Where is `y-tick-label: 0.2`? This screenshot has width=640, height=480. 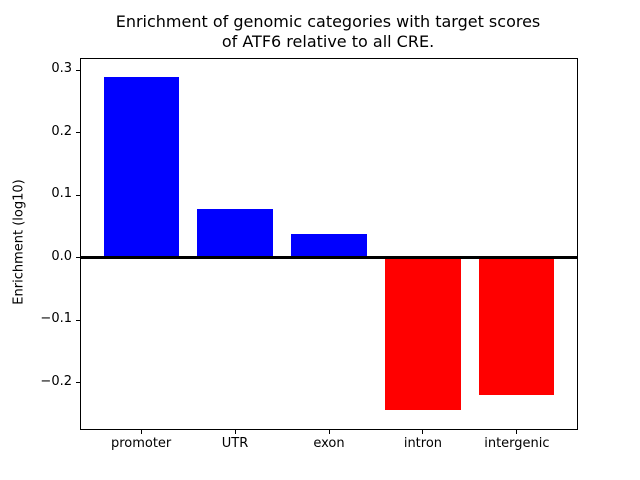 y-tick-label: 0.2 is located at coordinates (61, 131).